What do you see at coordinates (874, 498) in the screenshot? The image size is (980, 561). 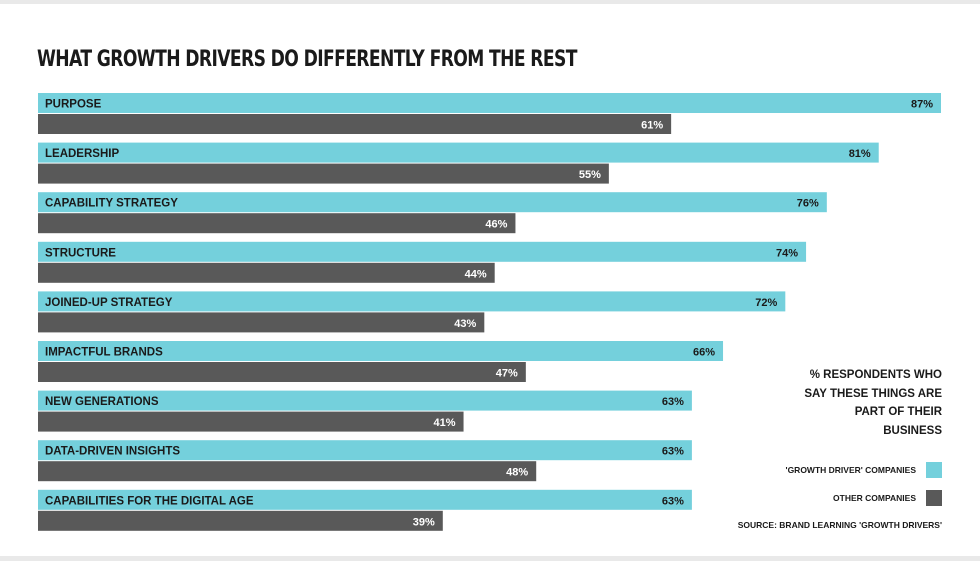 I see `legend-label-other: OTHER COMPANIES` at bounding box center [874, 498].